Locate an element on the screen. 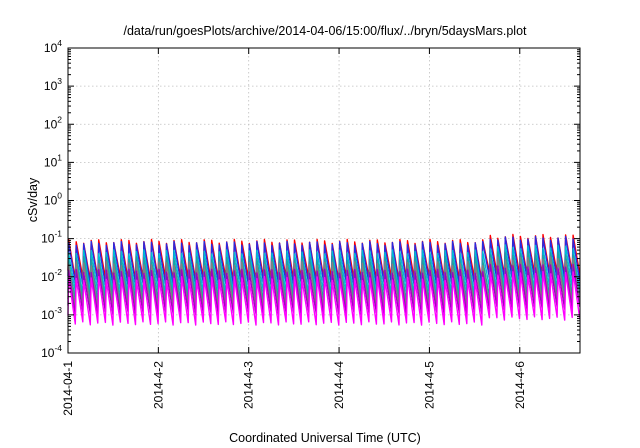 The image size is (640, 448). y-axis-label: cSv/day is located at coordinates (33, 199).